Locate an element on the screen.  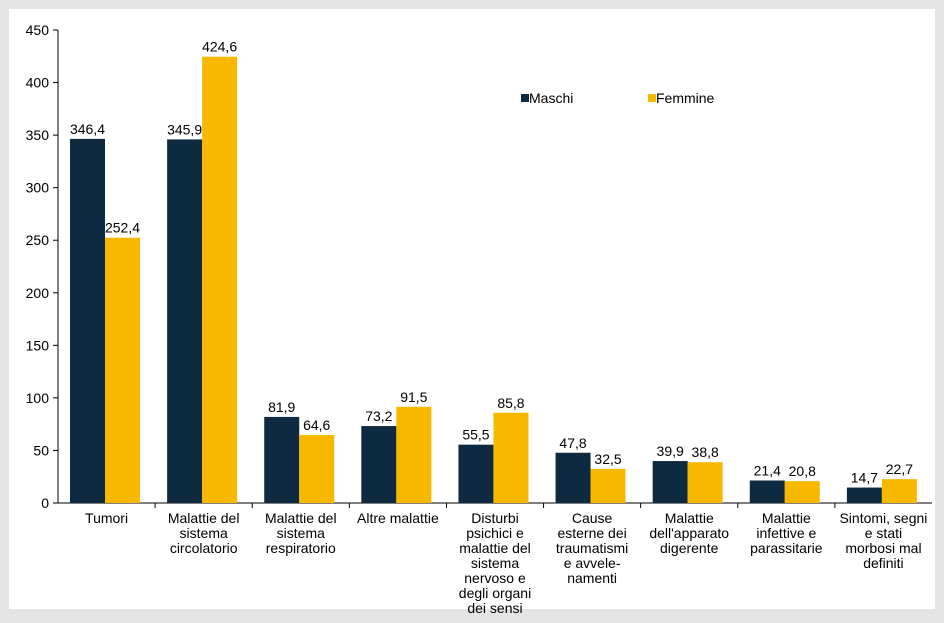
data-label-maschi: 345,9 is located at coordinates (184, 129).